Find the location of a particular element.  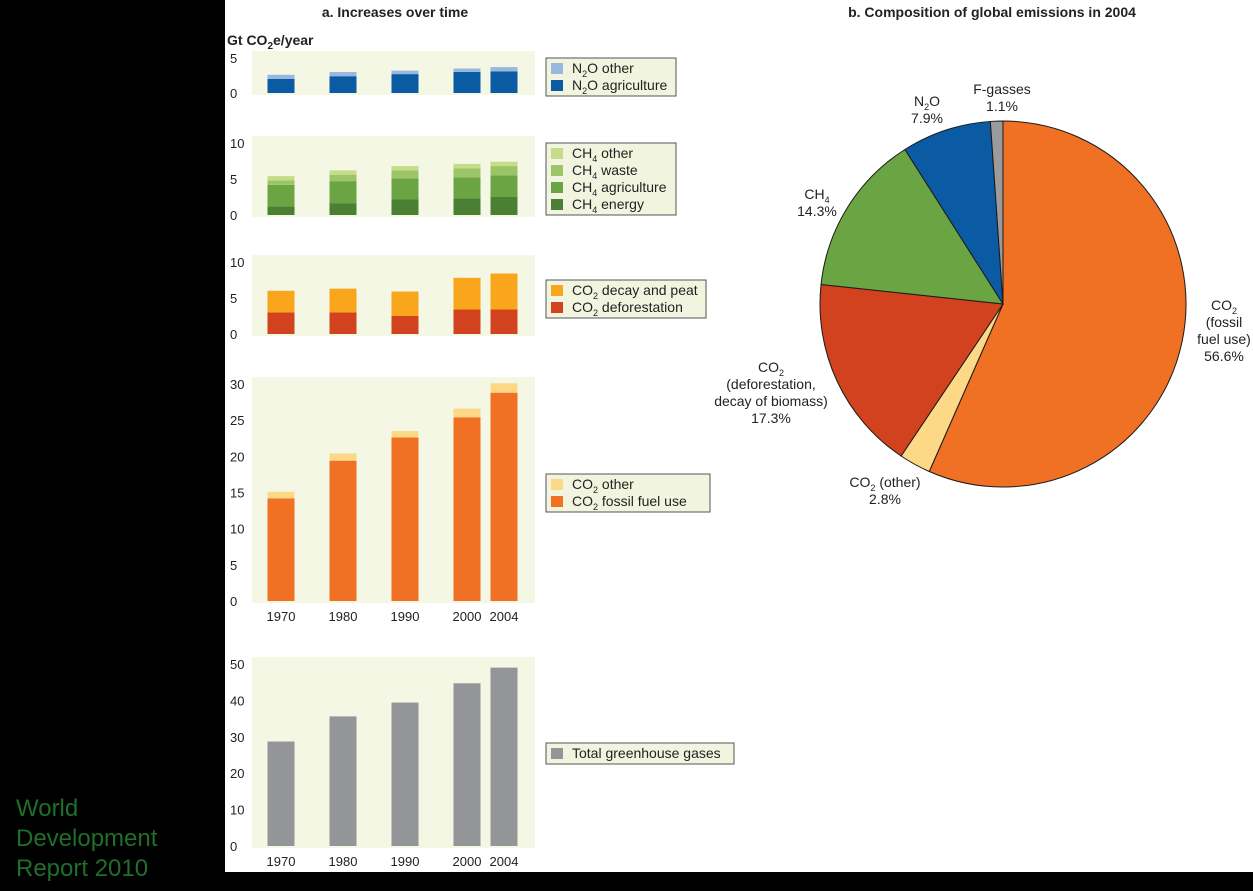

pie-label: (fossil is located at coordinates (1224, 322).